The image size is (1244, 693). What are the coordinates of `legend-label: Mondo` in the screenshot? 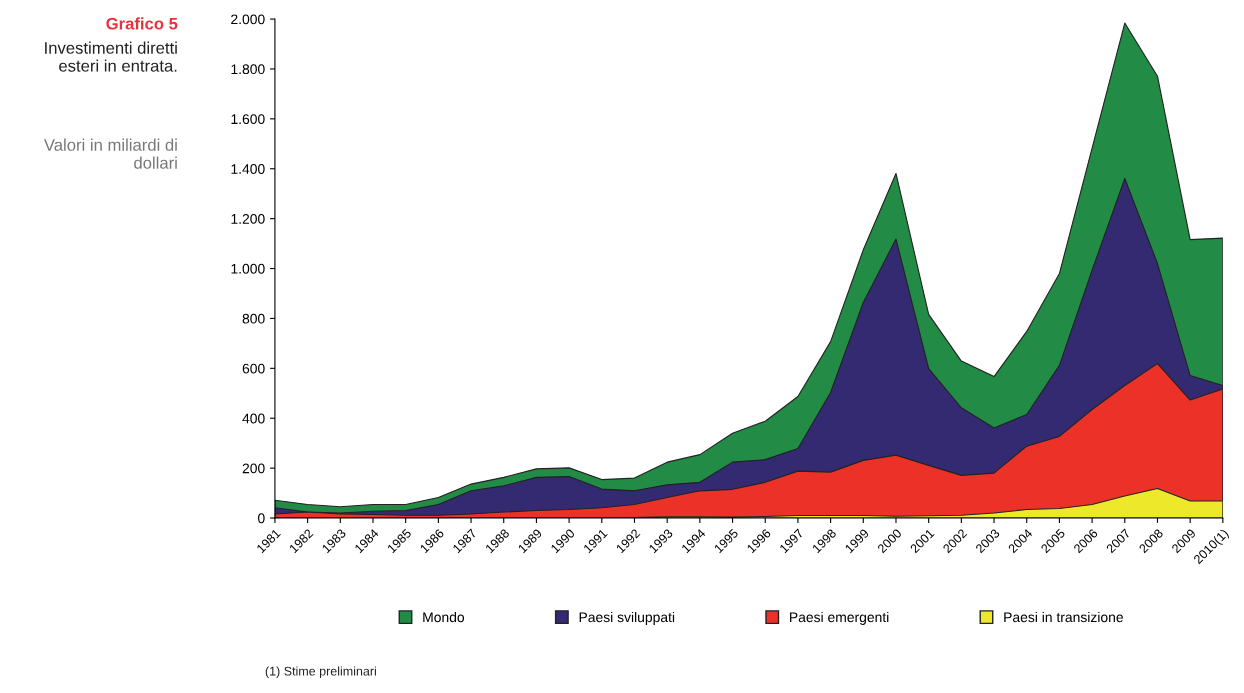 It's located at (444, 617).